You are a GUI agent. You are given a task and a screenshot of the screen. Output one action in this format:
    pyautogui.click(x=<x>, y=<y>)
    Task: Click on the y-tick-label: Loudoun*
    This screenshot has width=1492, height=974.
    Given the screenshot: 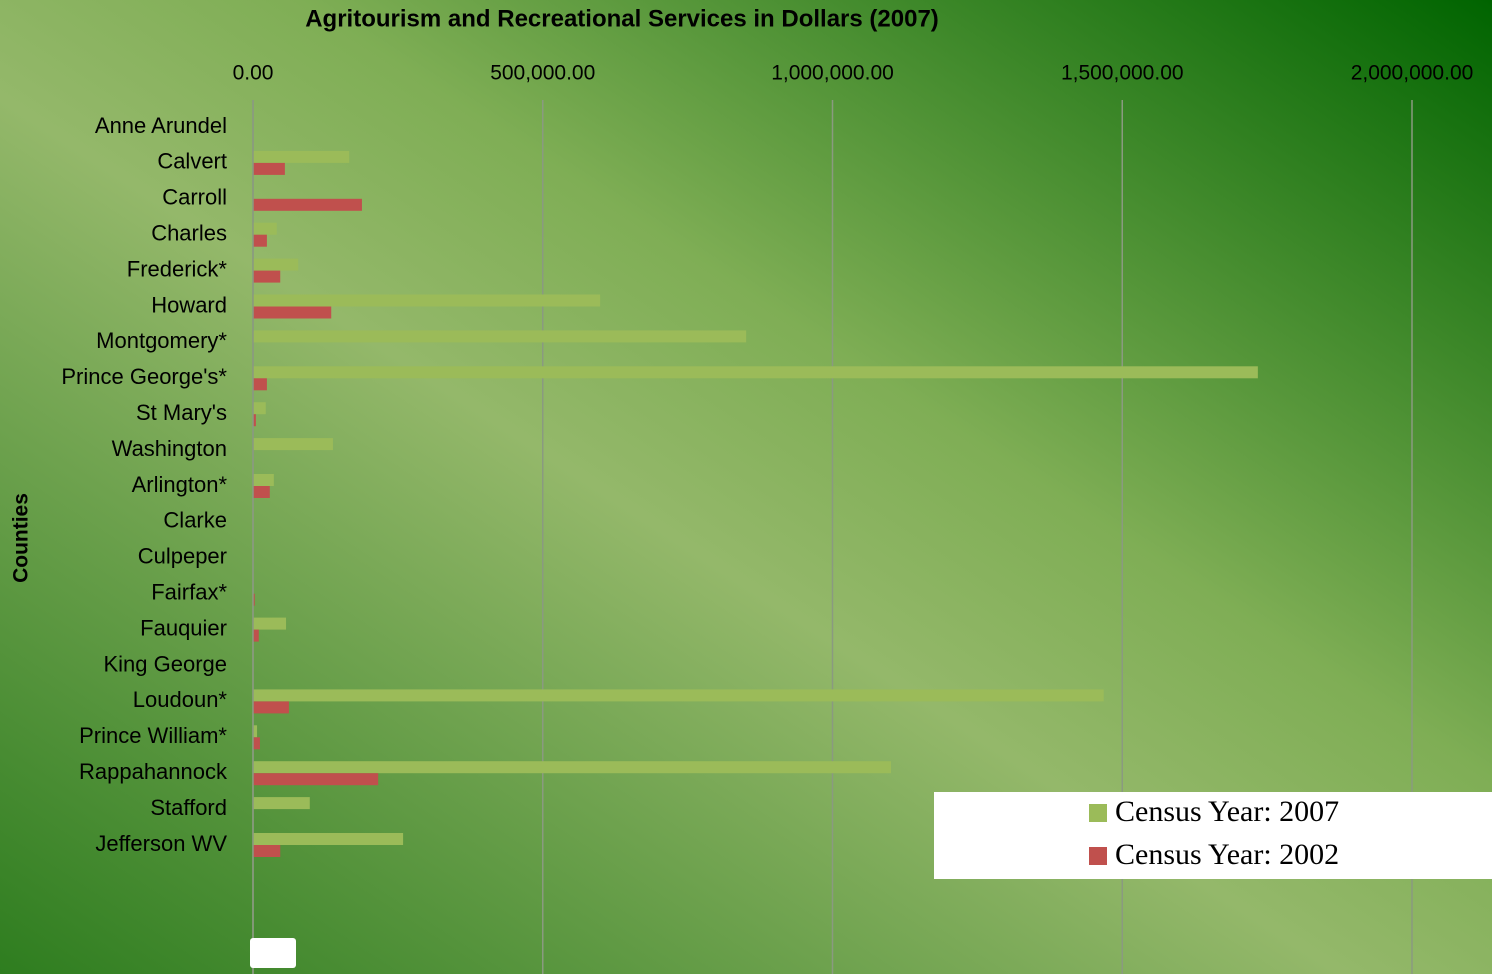 What is the action you would take?
    pyautogui.click(x=180, y=699)
    